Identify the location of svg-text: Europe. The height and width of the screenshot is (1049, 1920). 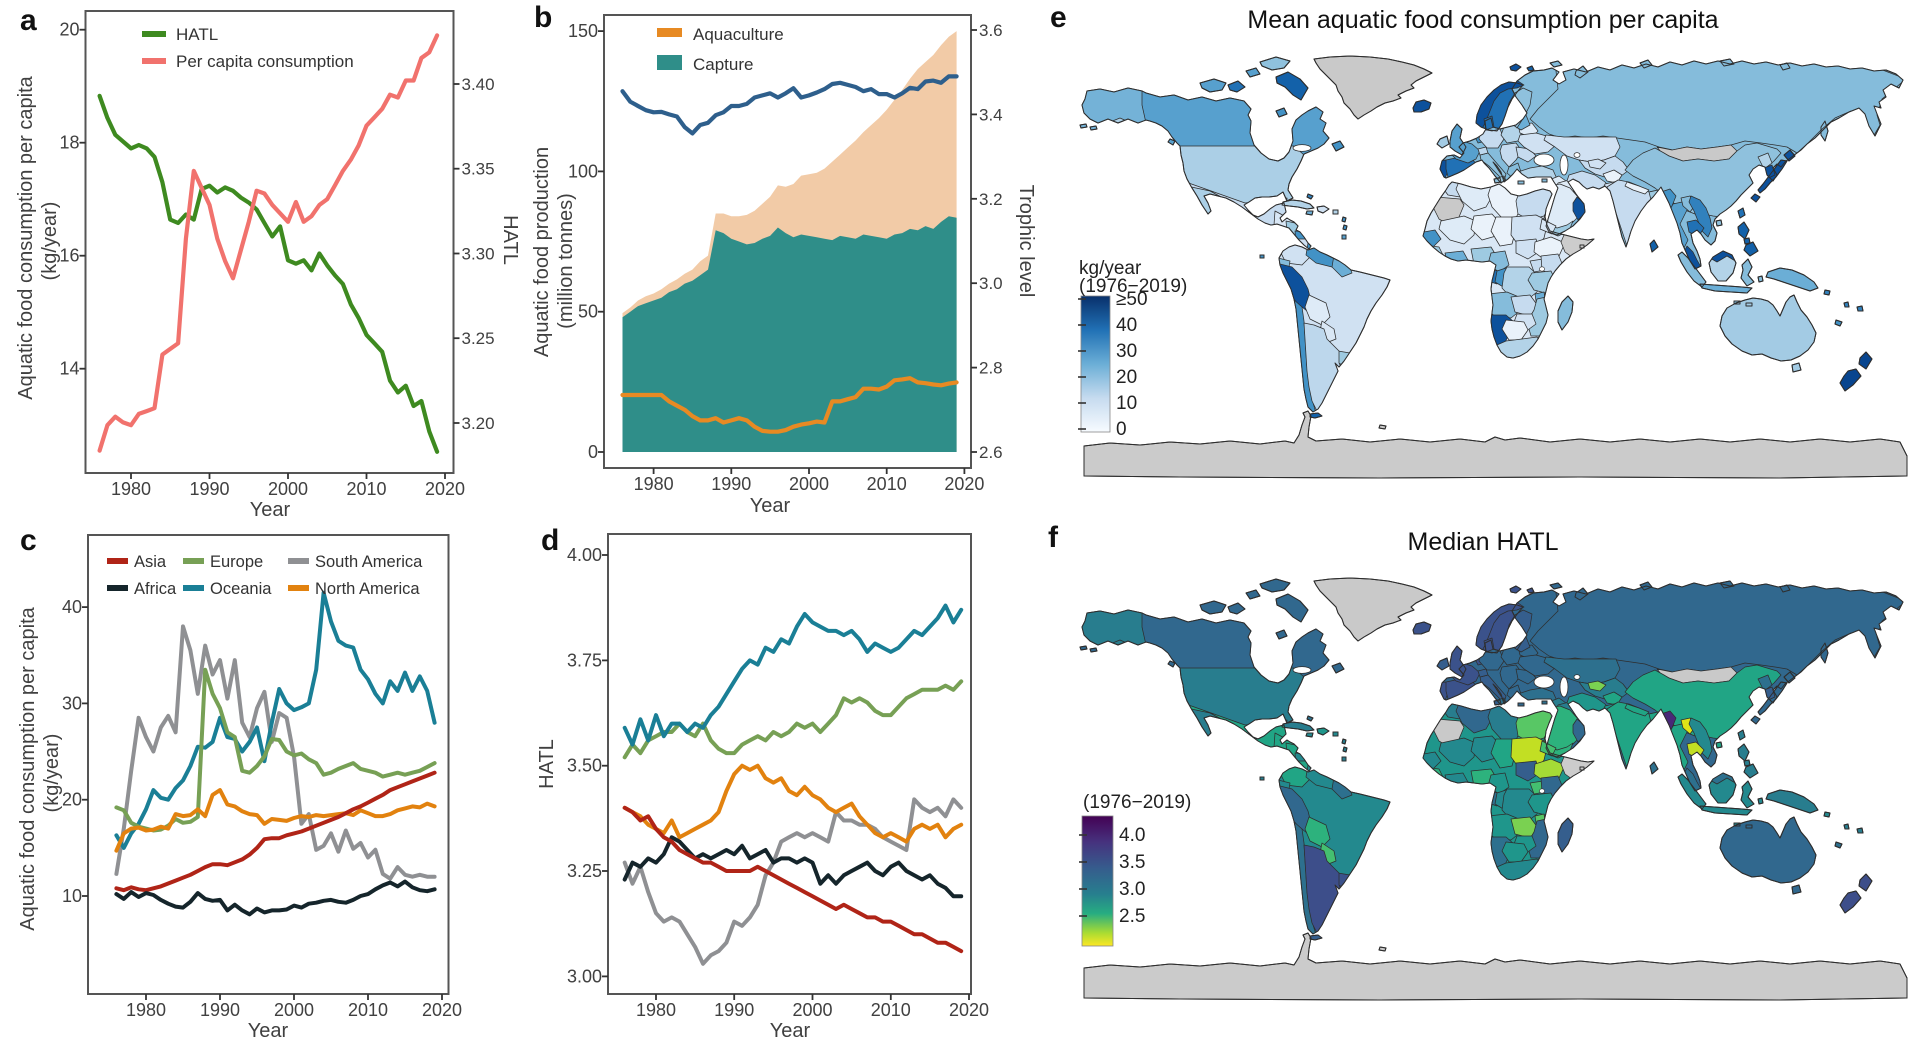
(236, 562).